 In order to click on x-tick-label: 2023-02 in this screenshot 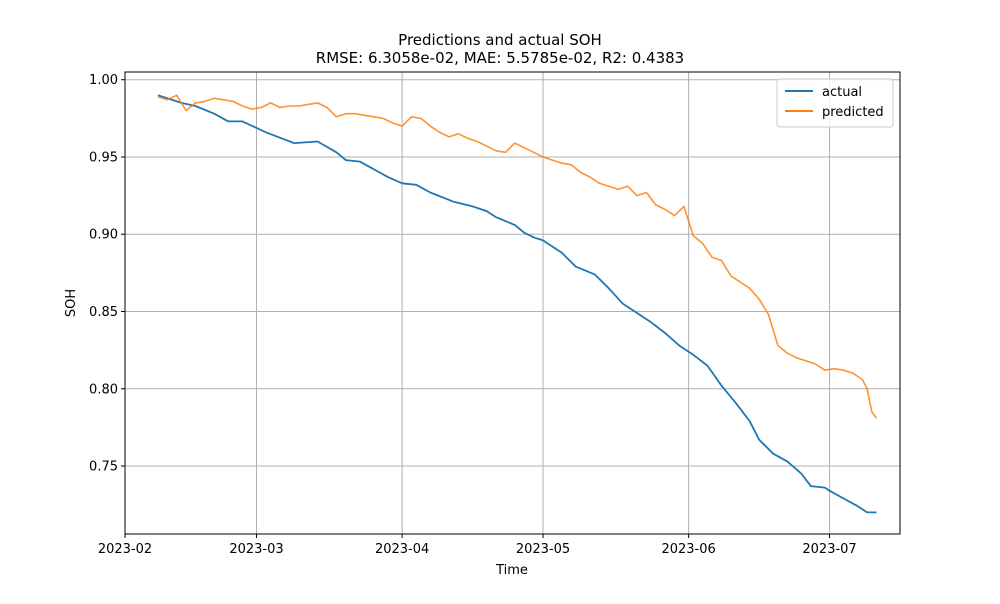, I will do `click(125, 549)`.